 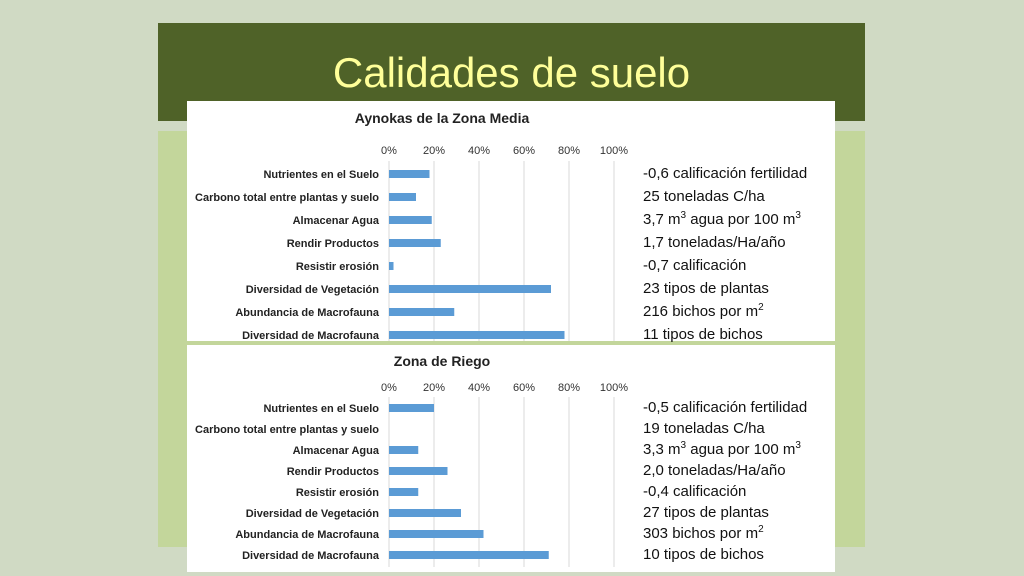 I want to click on stat-line: 23 tipos de plantas, so click(x=706, y=289).